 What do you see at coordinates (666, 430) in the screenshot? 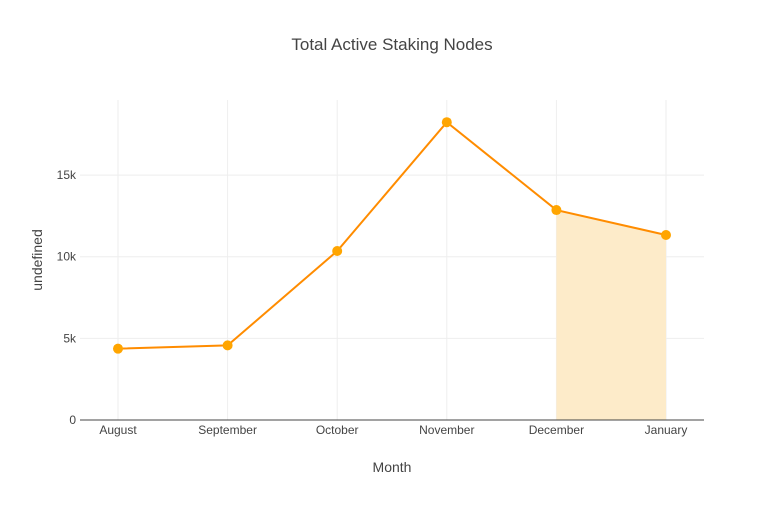
I see `x-tick-label: January` at bounding box center [666, 430].